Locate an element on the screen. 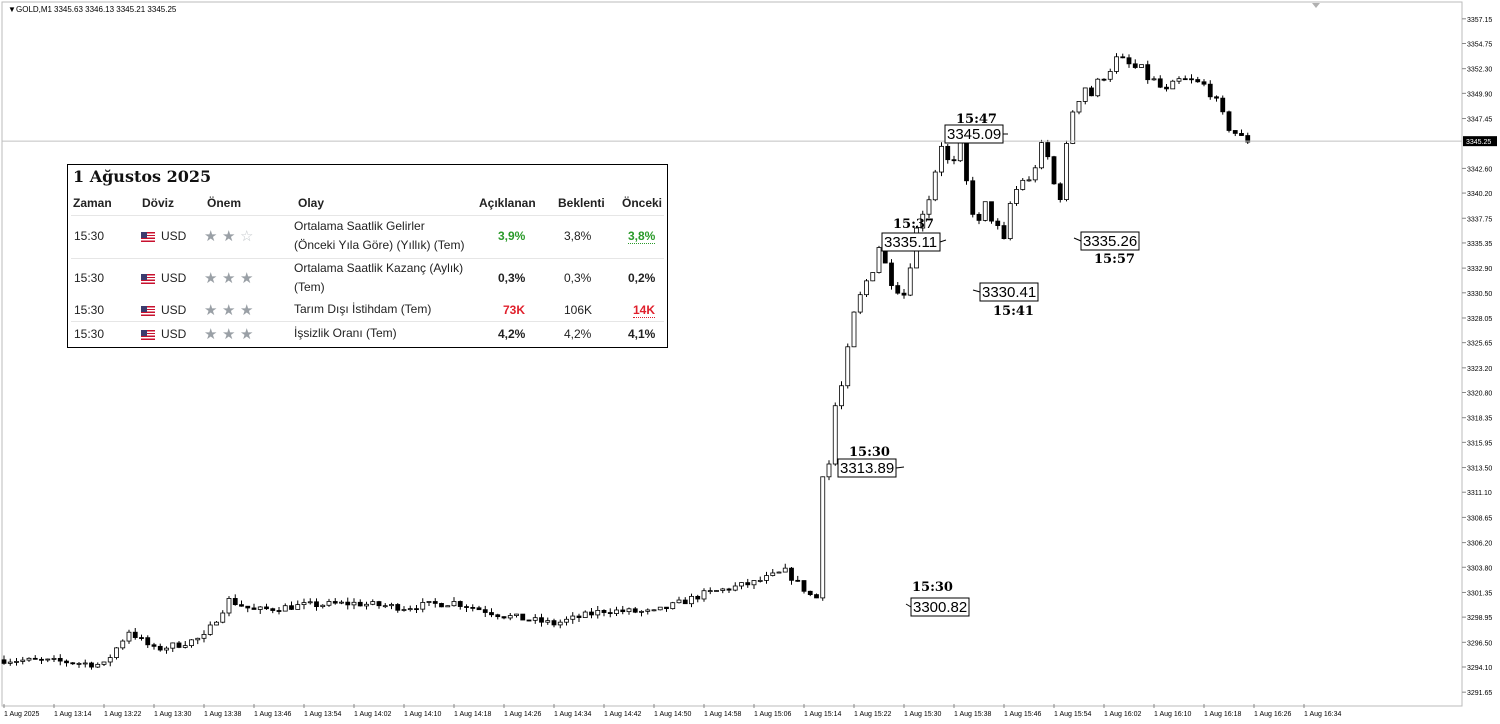  symbol-dropdown-icon: ▼ is located at coordinates (12, 9).